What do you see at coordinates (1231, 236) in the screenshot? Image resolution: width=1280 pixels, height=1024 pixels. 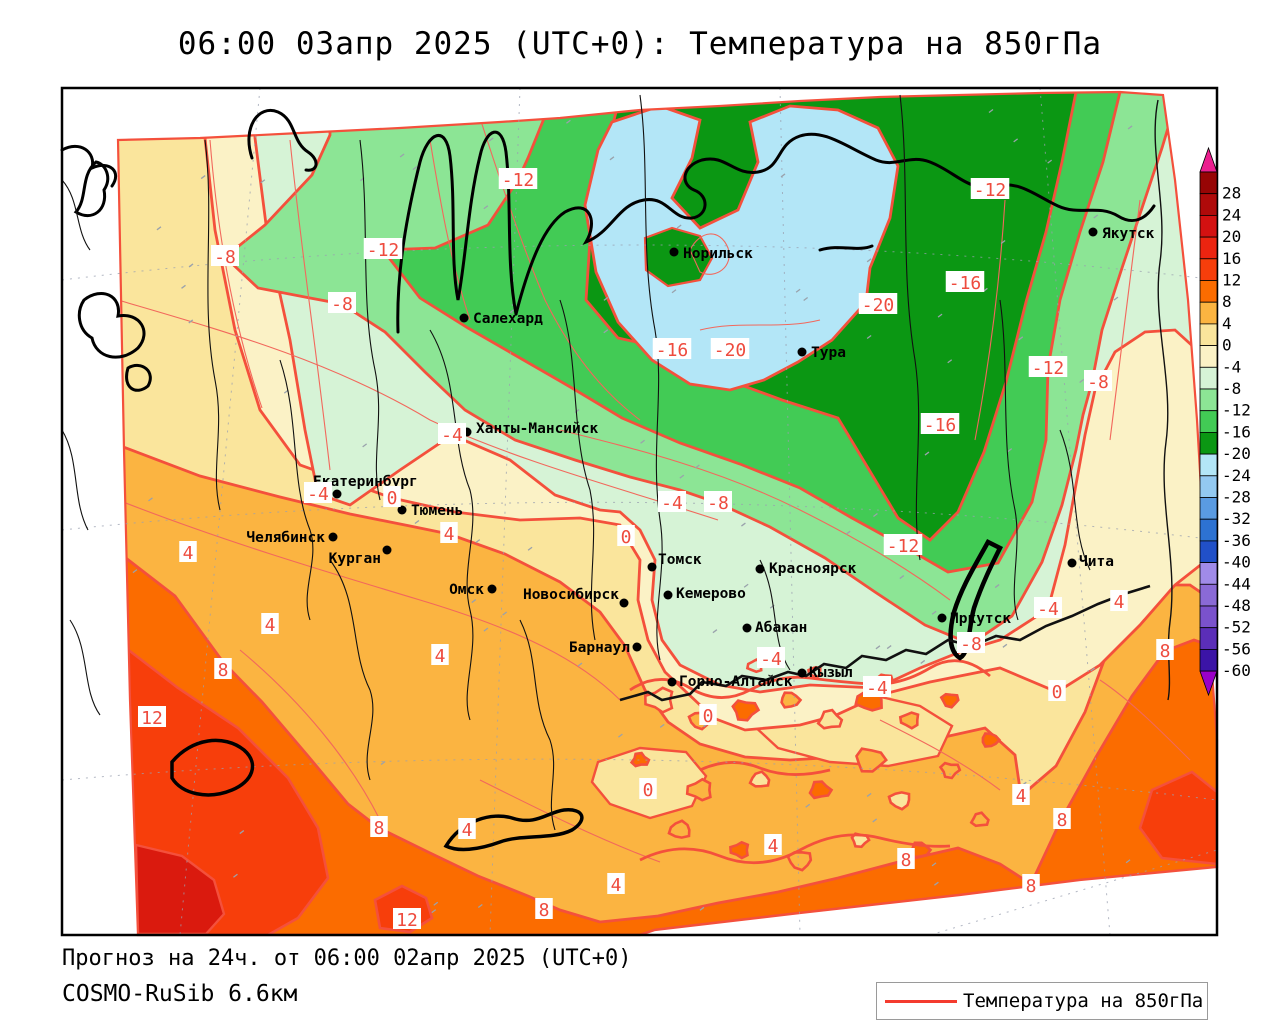 I see `colorbar-tick-label: 20` at bounding box center [1231, 236].